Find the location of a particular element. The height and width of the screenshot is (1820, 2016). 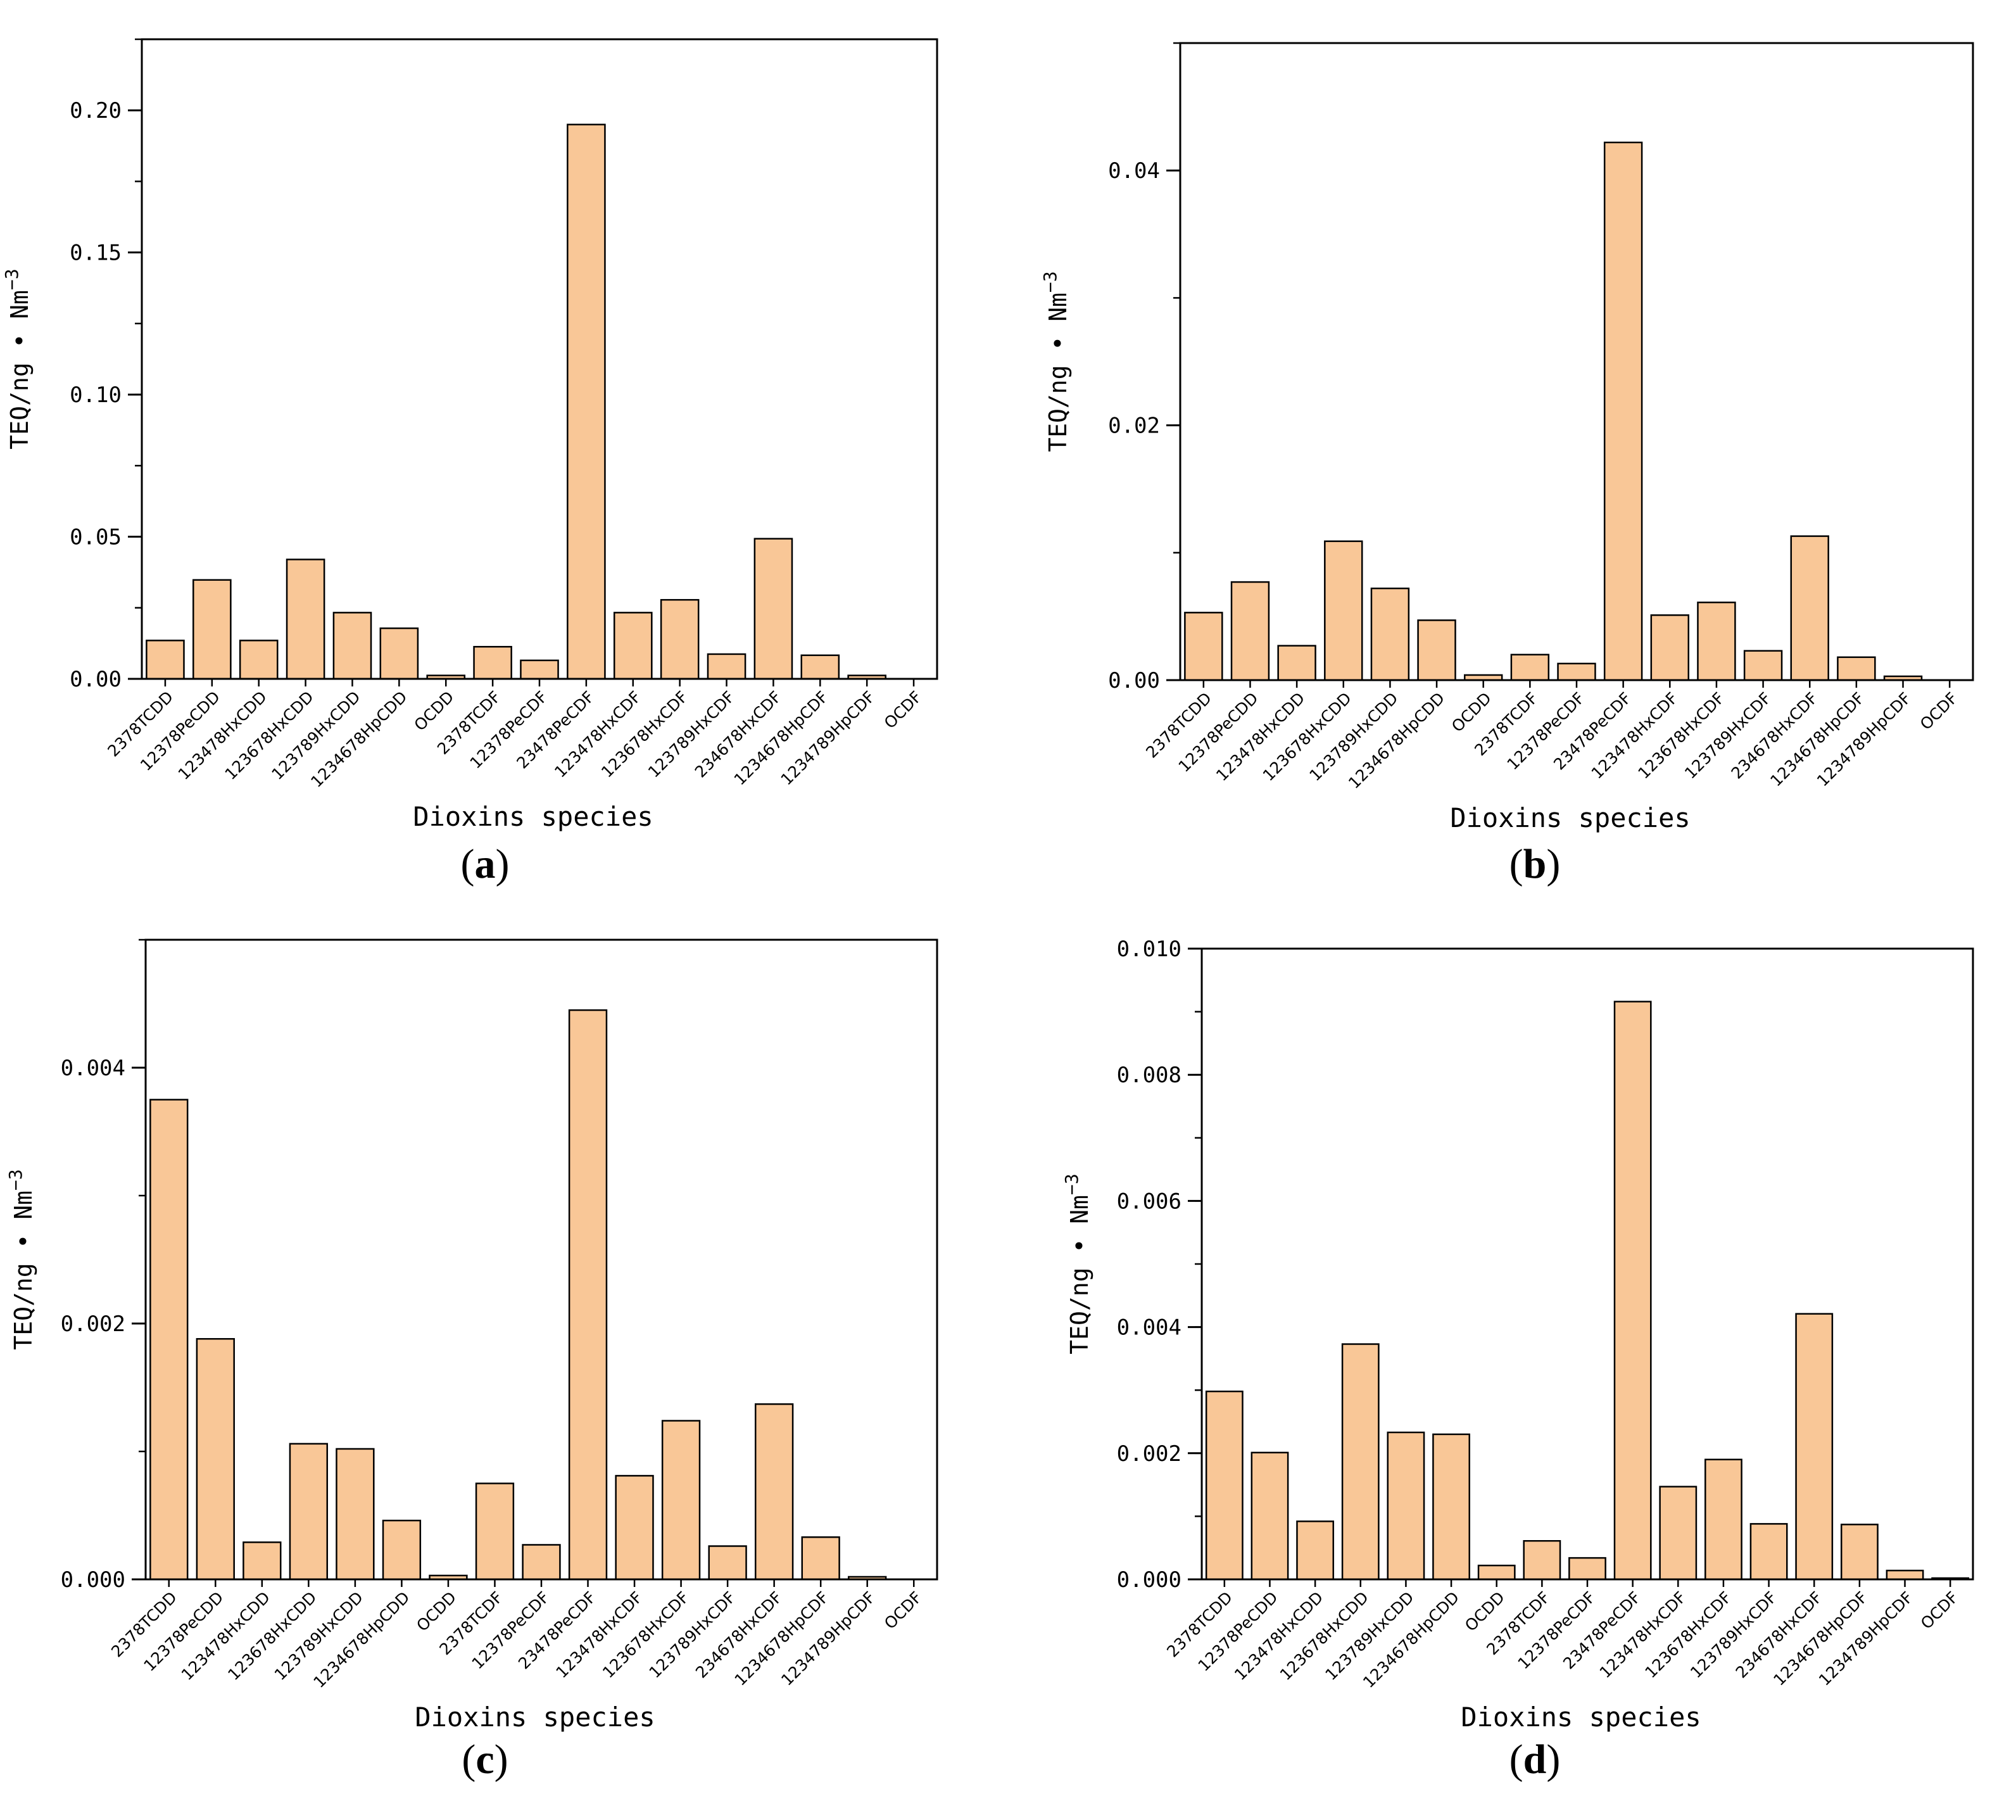

y-tick-label: 0.006 is located at coordinates (1149, 1201).